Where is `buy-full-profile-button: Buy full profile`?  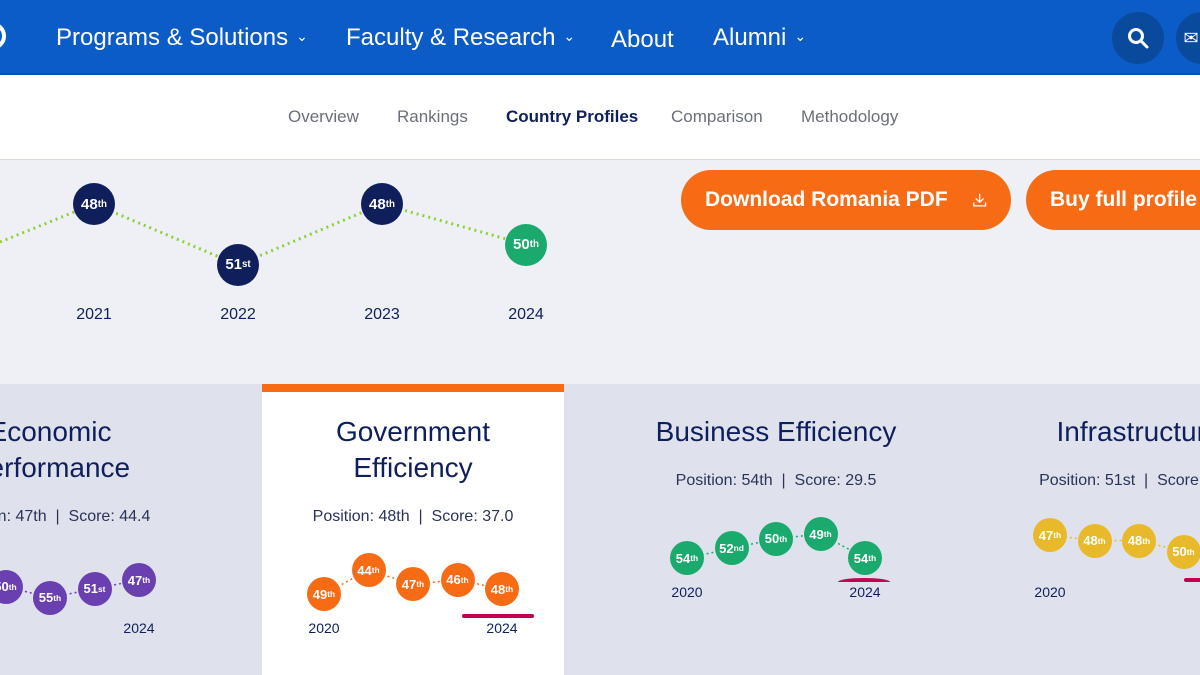 buy-full-profile-button: Buy full profile is located at coordinates (1113, 200).